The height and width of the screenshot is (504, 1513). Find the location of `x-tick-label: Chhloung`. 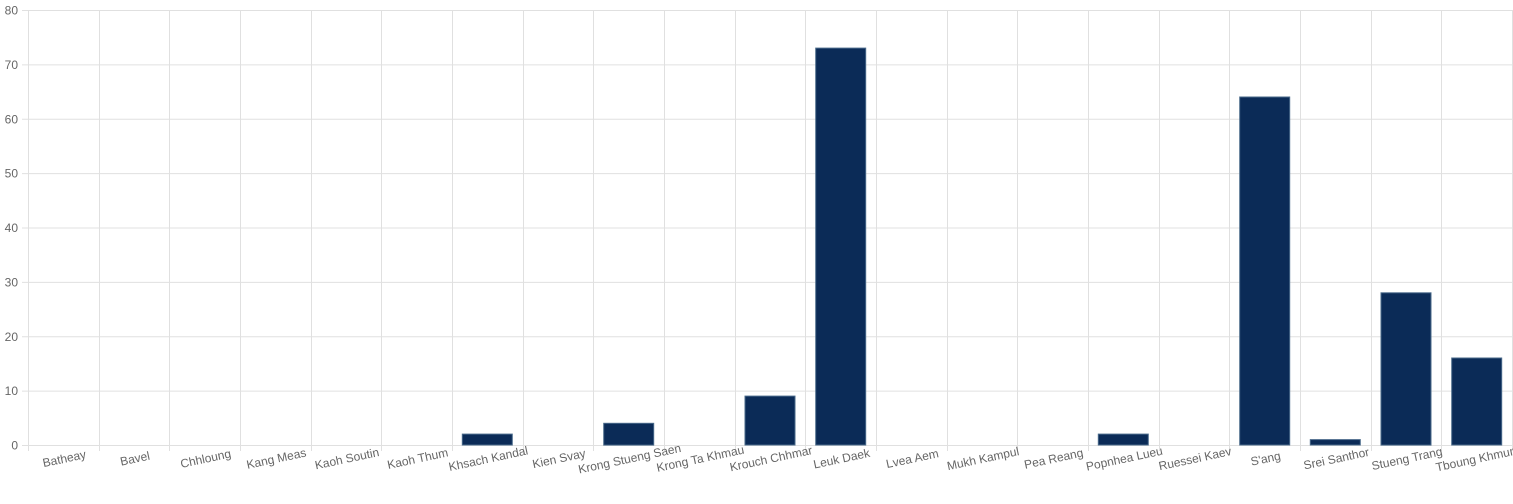

x-tick-label: Chhloung is located at coordinates (205, 459).